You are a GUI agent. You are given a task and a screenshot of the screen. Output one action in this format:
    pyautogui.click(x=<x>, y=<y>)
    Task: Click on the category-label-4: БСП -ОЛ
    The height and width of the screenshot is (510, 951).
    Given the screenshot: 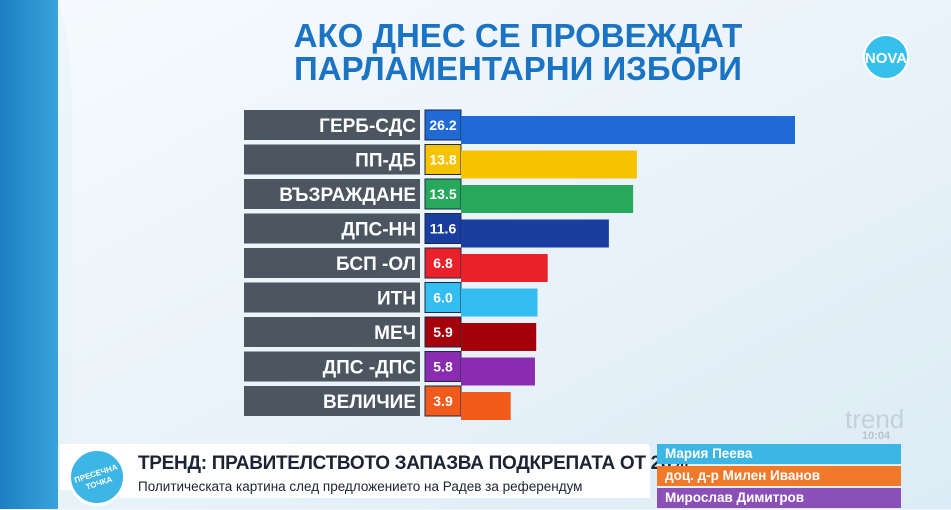 What is the action you would take?
    pyautogui.click(x=376, y=264)
    